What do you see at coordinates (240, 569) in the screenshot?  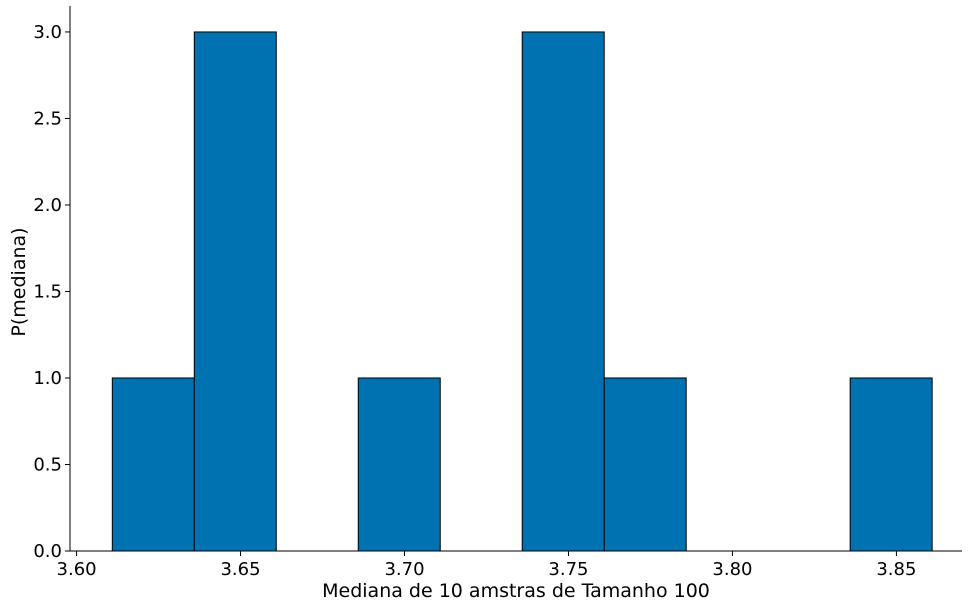 I see `x-tick-label: 3.65` at bounding box center [240, 569].